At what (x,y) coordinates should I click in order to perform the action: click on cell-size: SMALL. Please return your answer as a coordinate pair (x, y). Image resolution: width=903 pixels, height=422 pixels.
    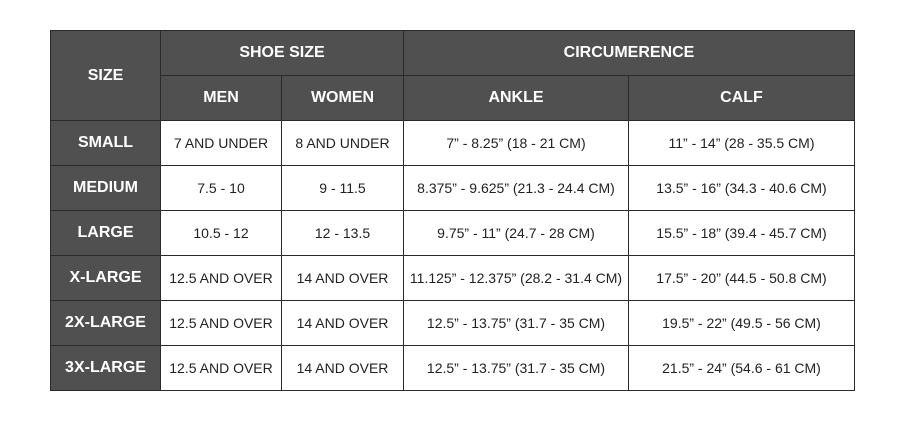
    Looking at the image, I should click on (105, 143).